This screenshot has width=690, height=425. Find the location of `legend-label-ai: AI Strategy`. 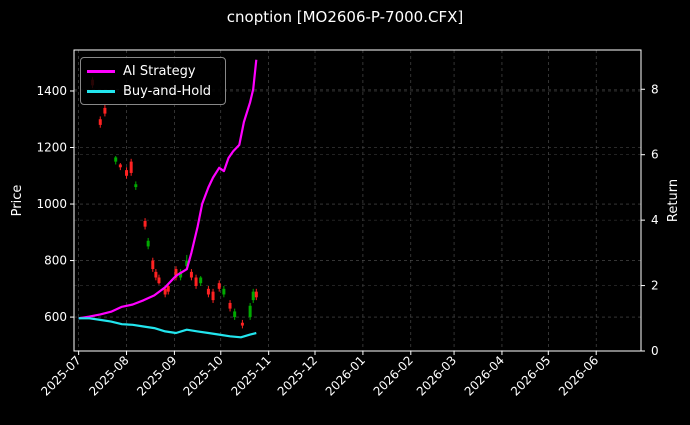

legend-label-ai: AI Strategy is located at coordinates (159, 71).